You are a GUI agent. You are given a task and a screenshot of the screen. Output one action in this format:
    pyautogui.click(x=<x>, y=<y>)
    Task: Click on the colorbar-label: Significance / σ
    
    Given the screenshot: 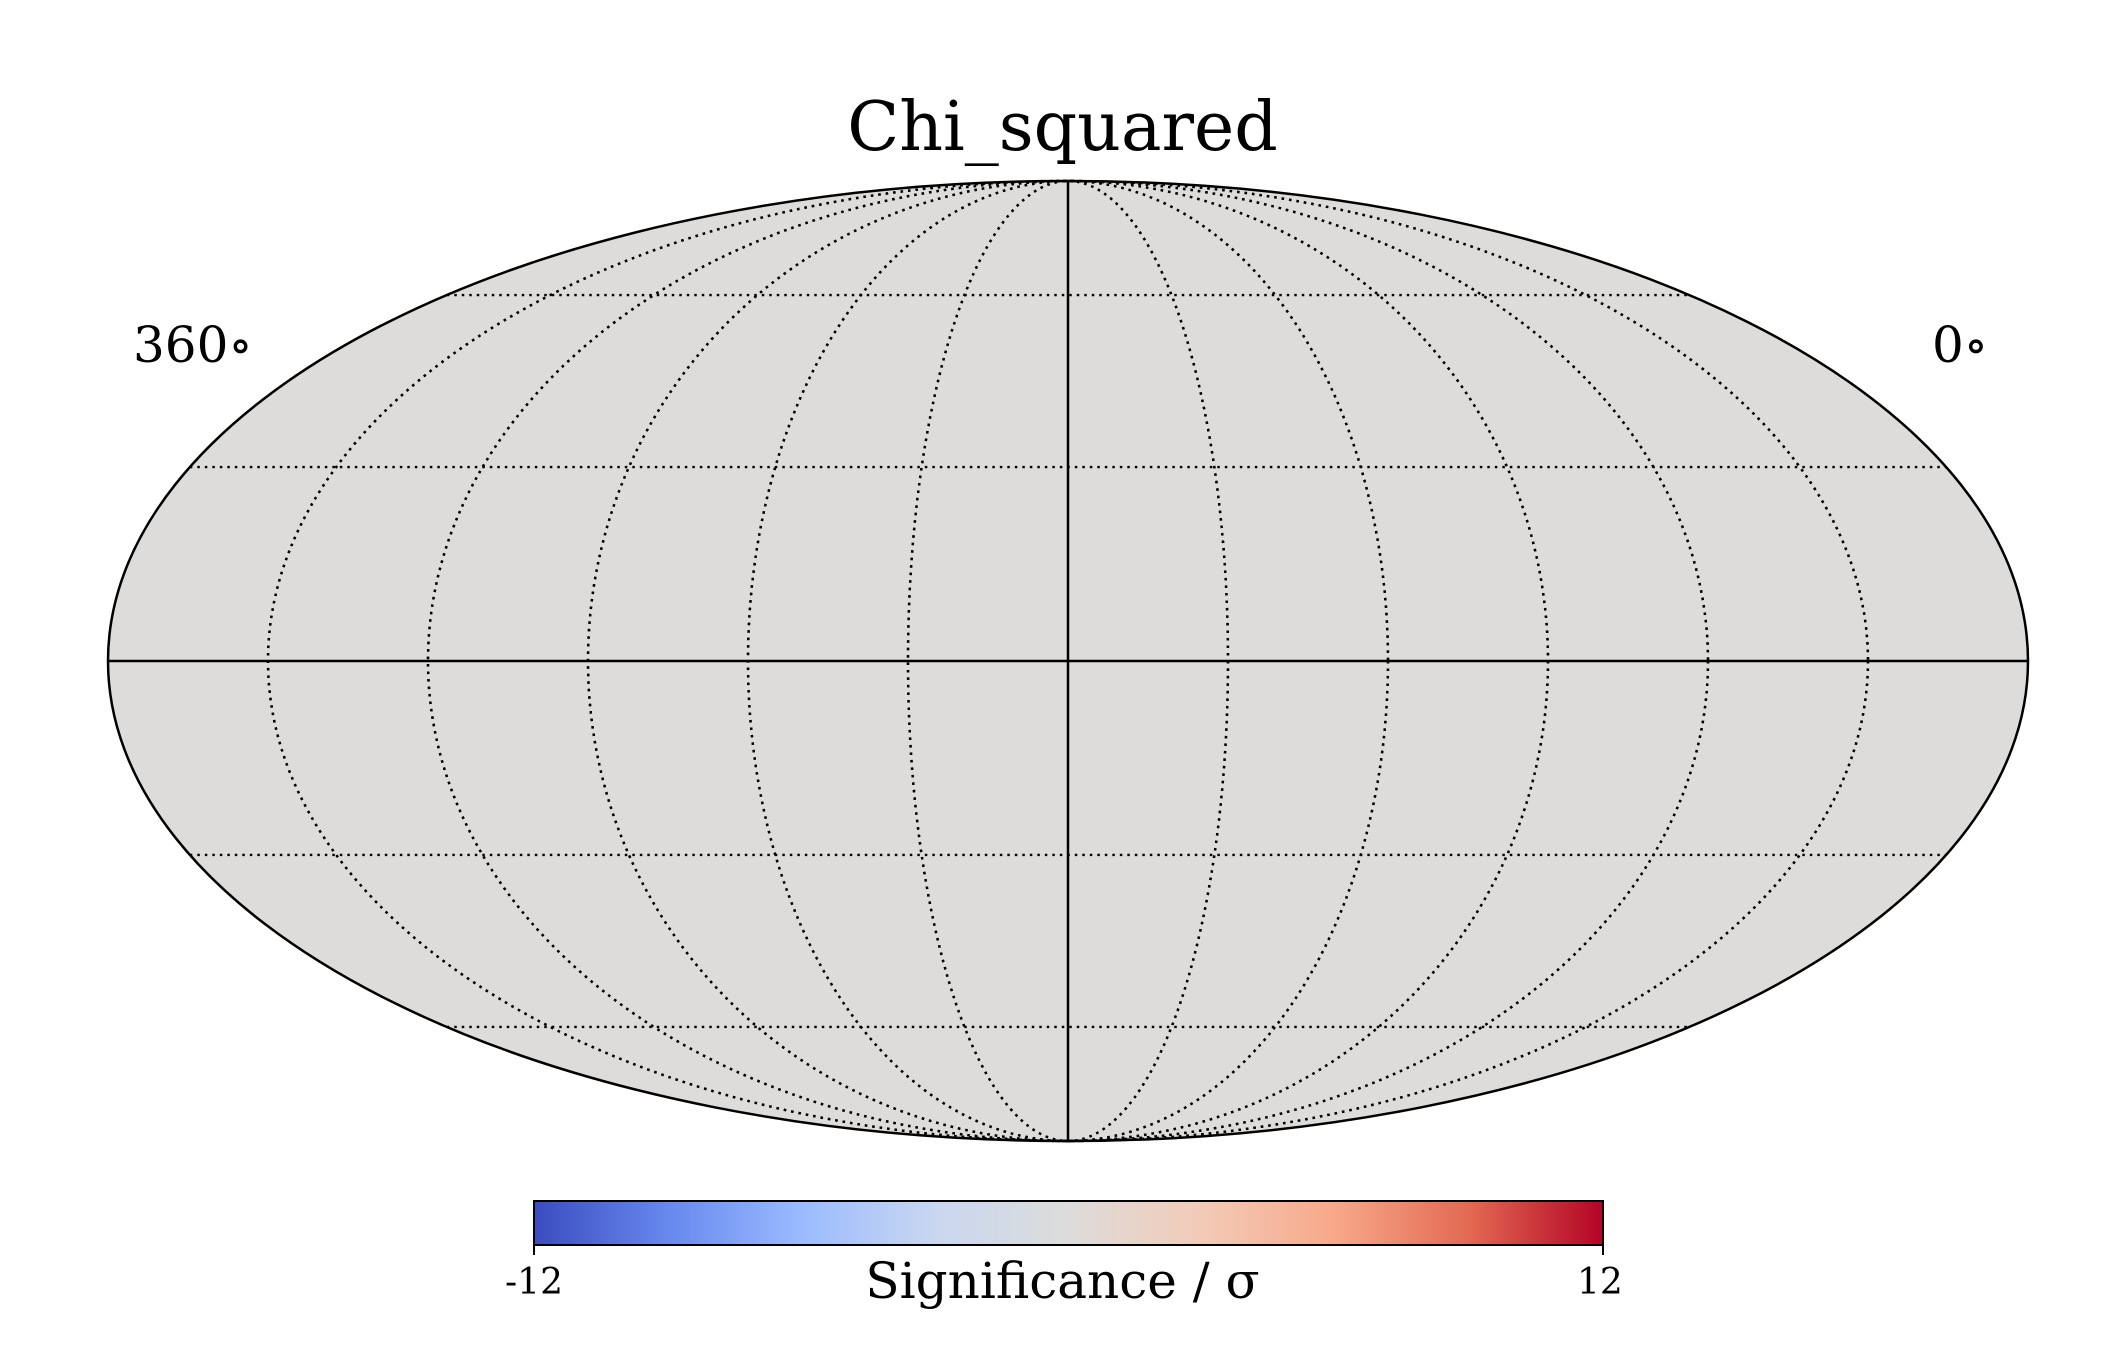 What is the action you would take?
    pyautogui.click(x=1062, y=1281)
    